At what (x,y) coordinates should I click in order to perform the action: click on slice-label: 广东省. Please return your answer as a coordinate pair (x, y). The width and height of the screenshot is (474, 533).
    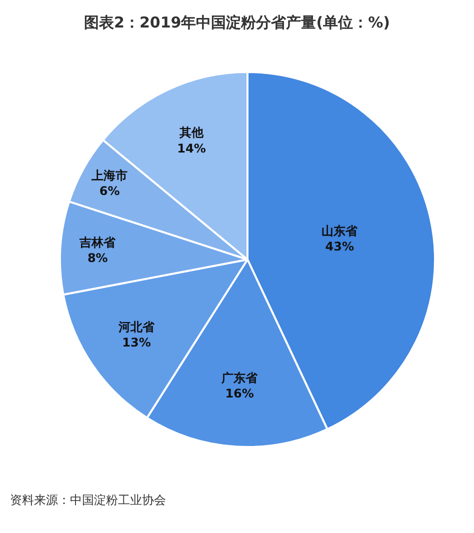
    Looking at the image, I should click on (239, 377).